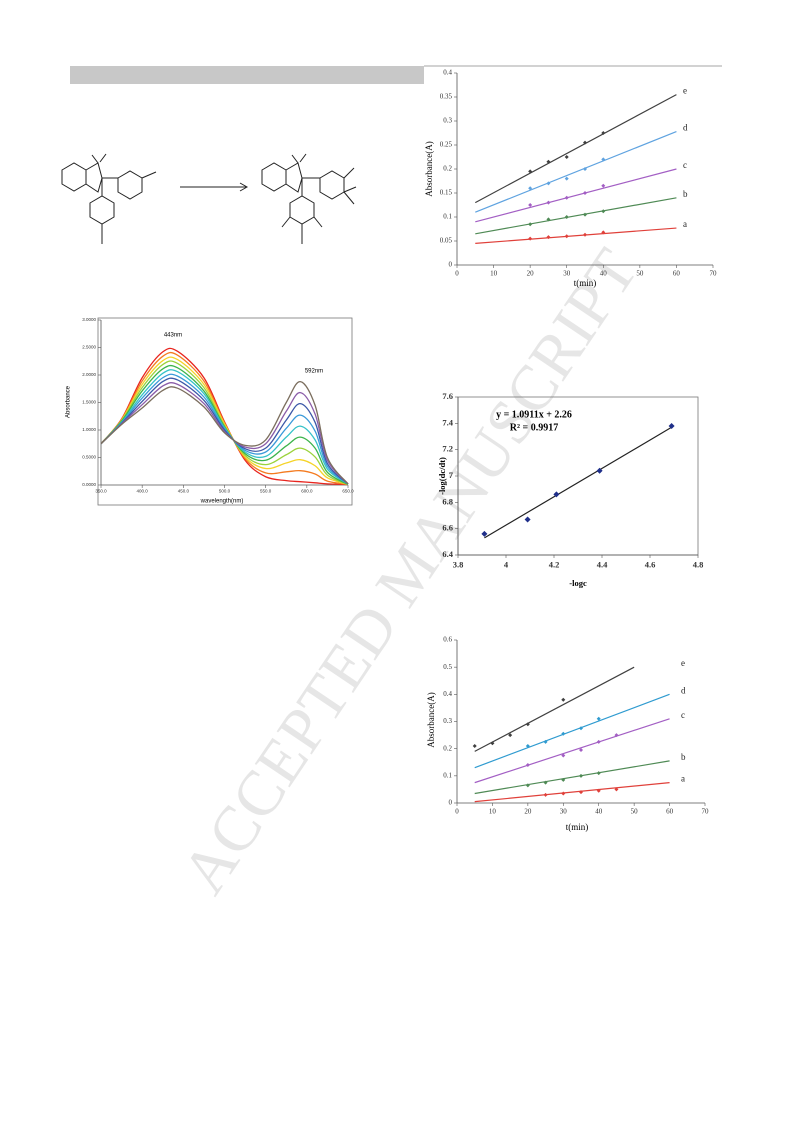  What do you see at coordinates (266, 491) in the screenshot?
I see `x-tick-label: 550.0` at bounding box center [266, 491].